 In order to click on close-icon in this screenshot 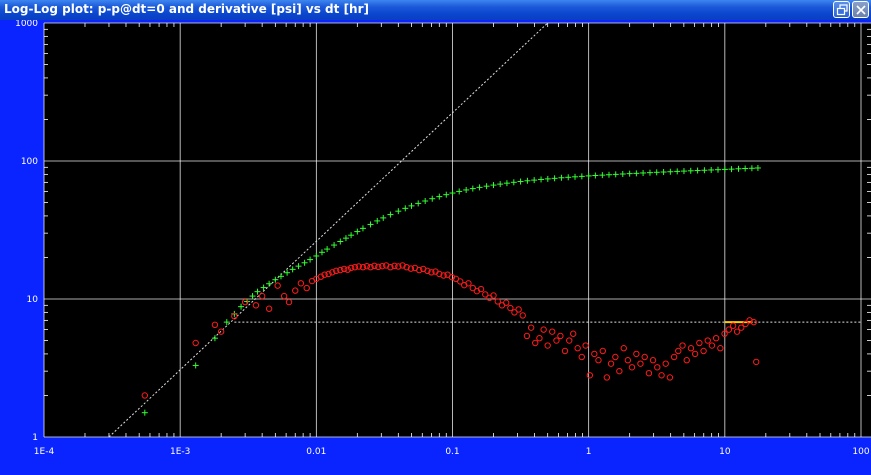, I will do `click(861, 10)`.